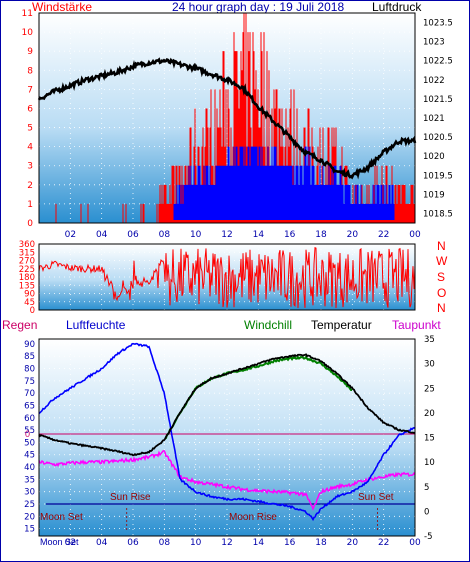  What do you see at coordinates (268, 325) in the screenshot?
I see `header-windchill: Windchill` at bounding box center [268, 325].